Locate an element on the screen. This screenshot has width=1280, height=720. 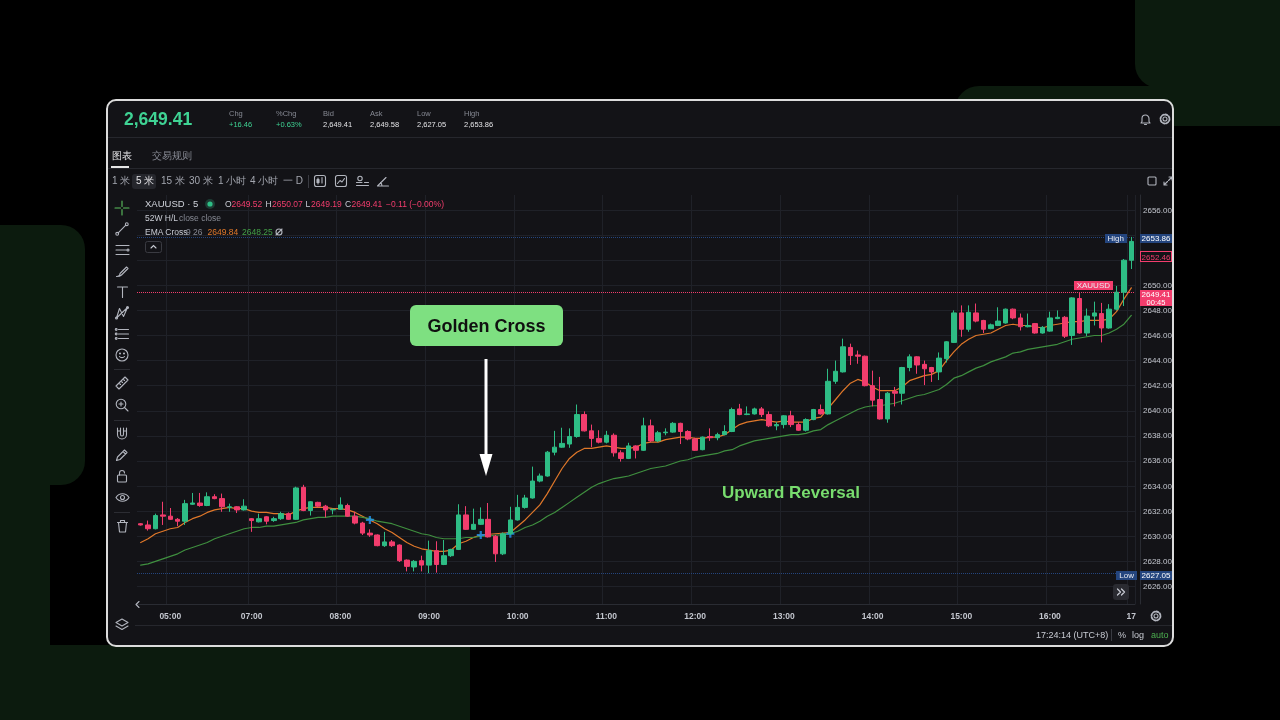
x-tick-label: 13:00 is located at coordinates (783, 615).